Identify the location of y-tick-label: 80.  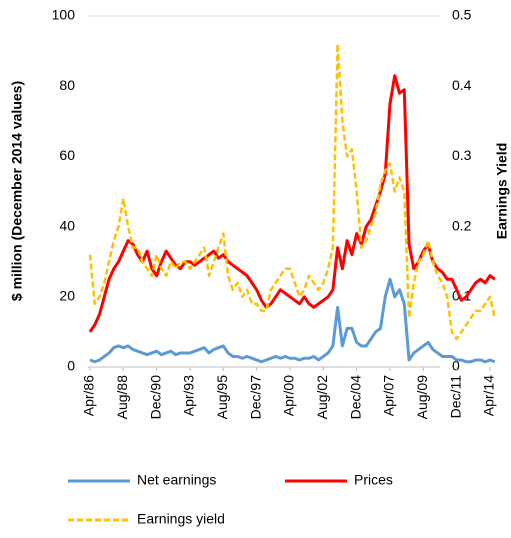
(67, 85).